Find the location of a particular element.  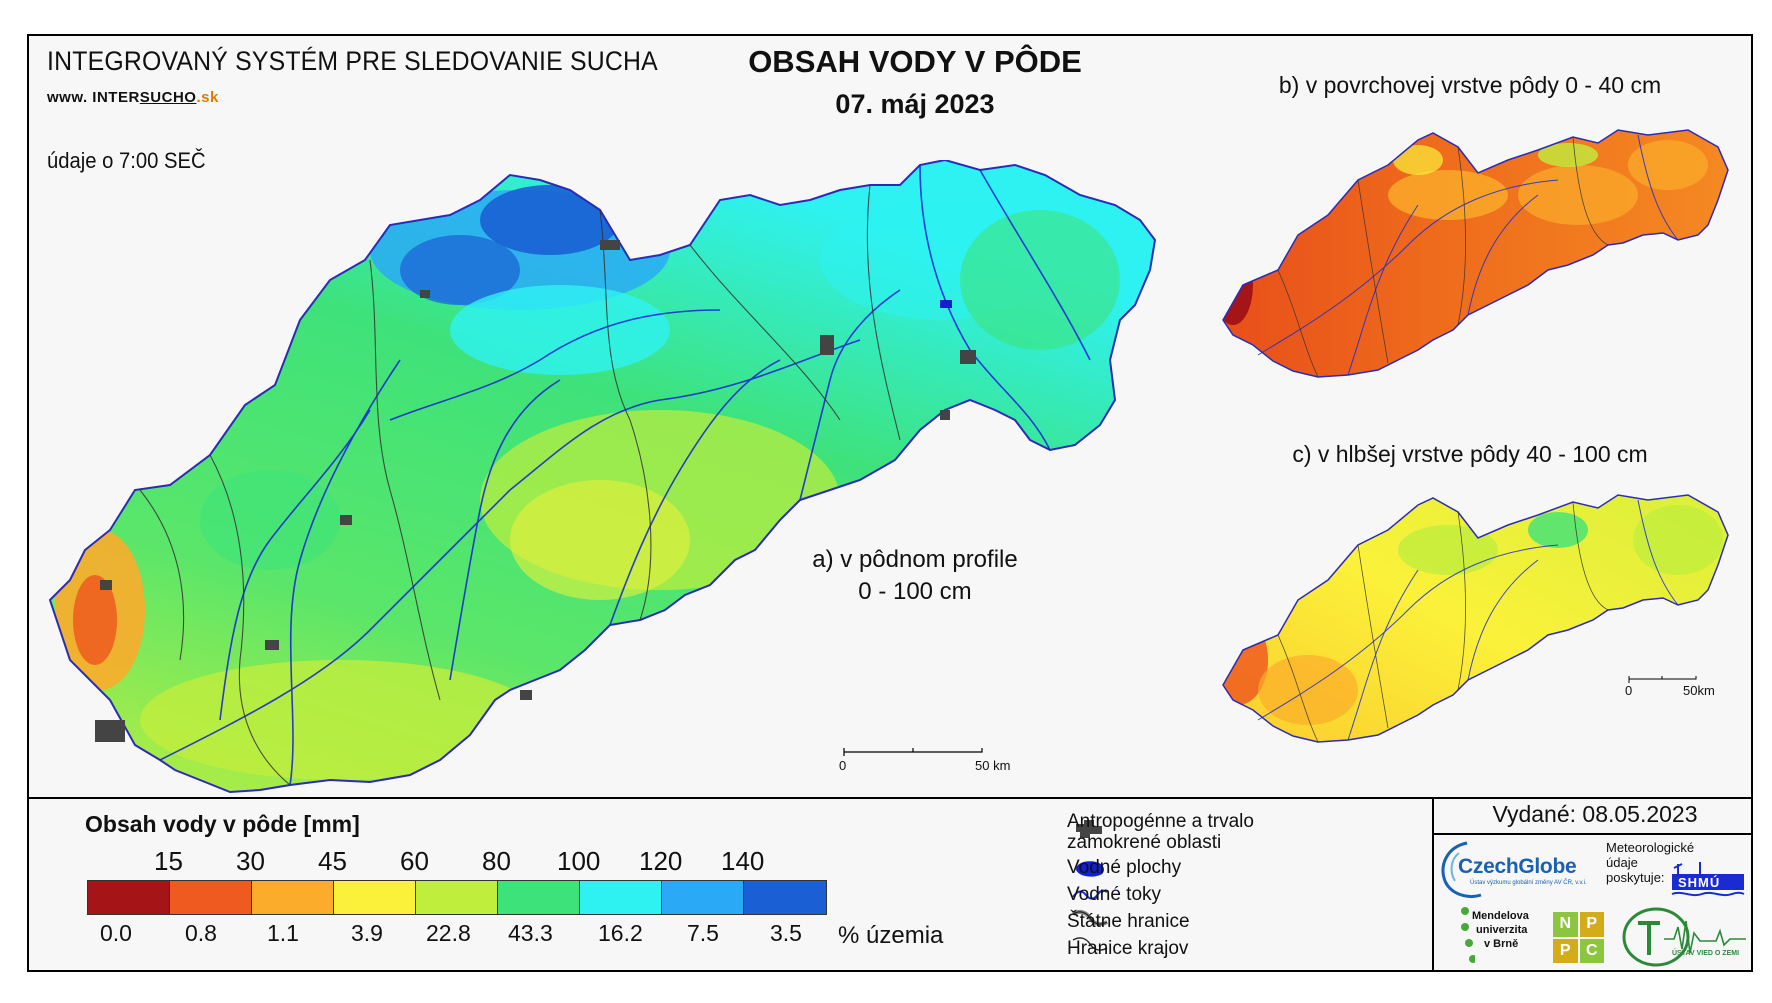

percent-label: 43.3 is located at coordinates (530, 933).